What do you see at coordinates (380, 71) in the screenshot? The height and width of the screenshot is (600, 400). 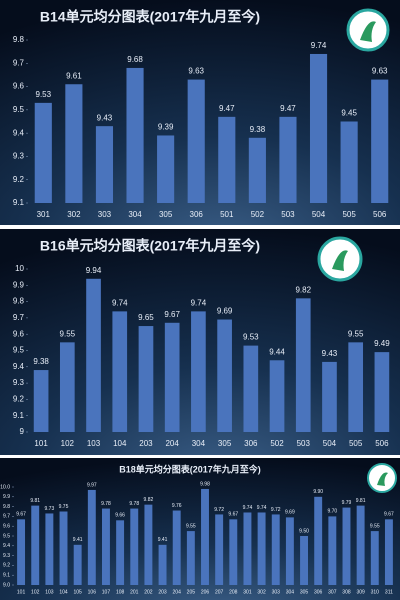 I see `value-label: 9.63` at bounding box center [380, 71].